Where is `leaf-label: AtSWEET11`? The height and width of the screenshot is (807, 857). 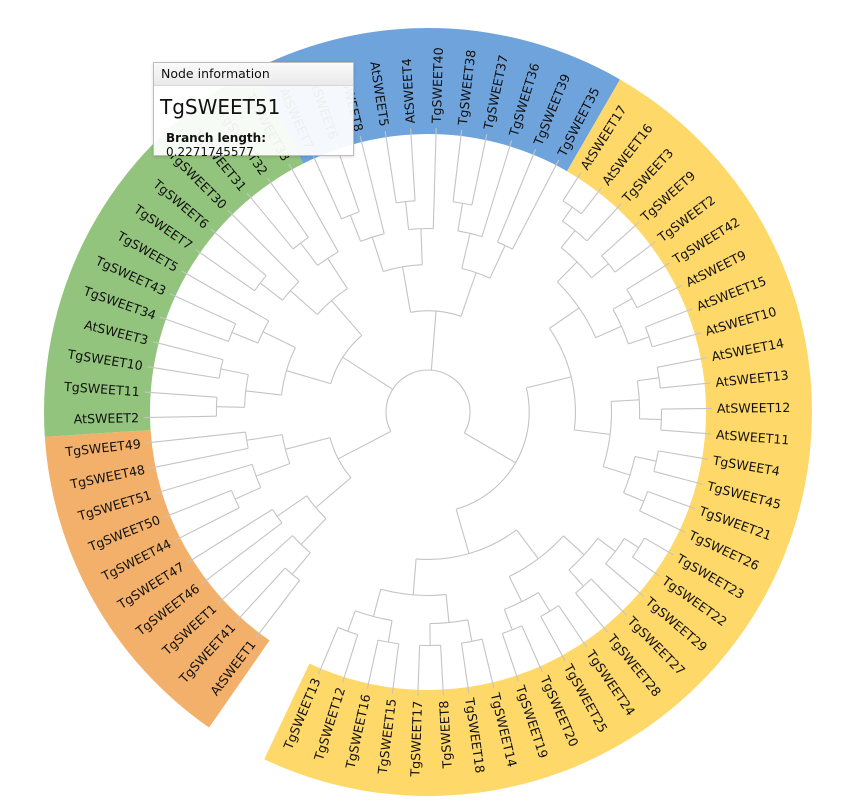 leaf-label: AtSWEET11 is located at coordinates (753, 437).